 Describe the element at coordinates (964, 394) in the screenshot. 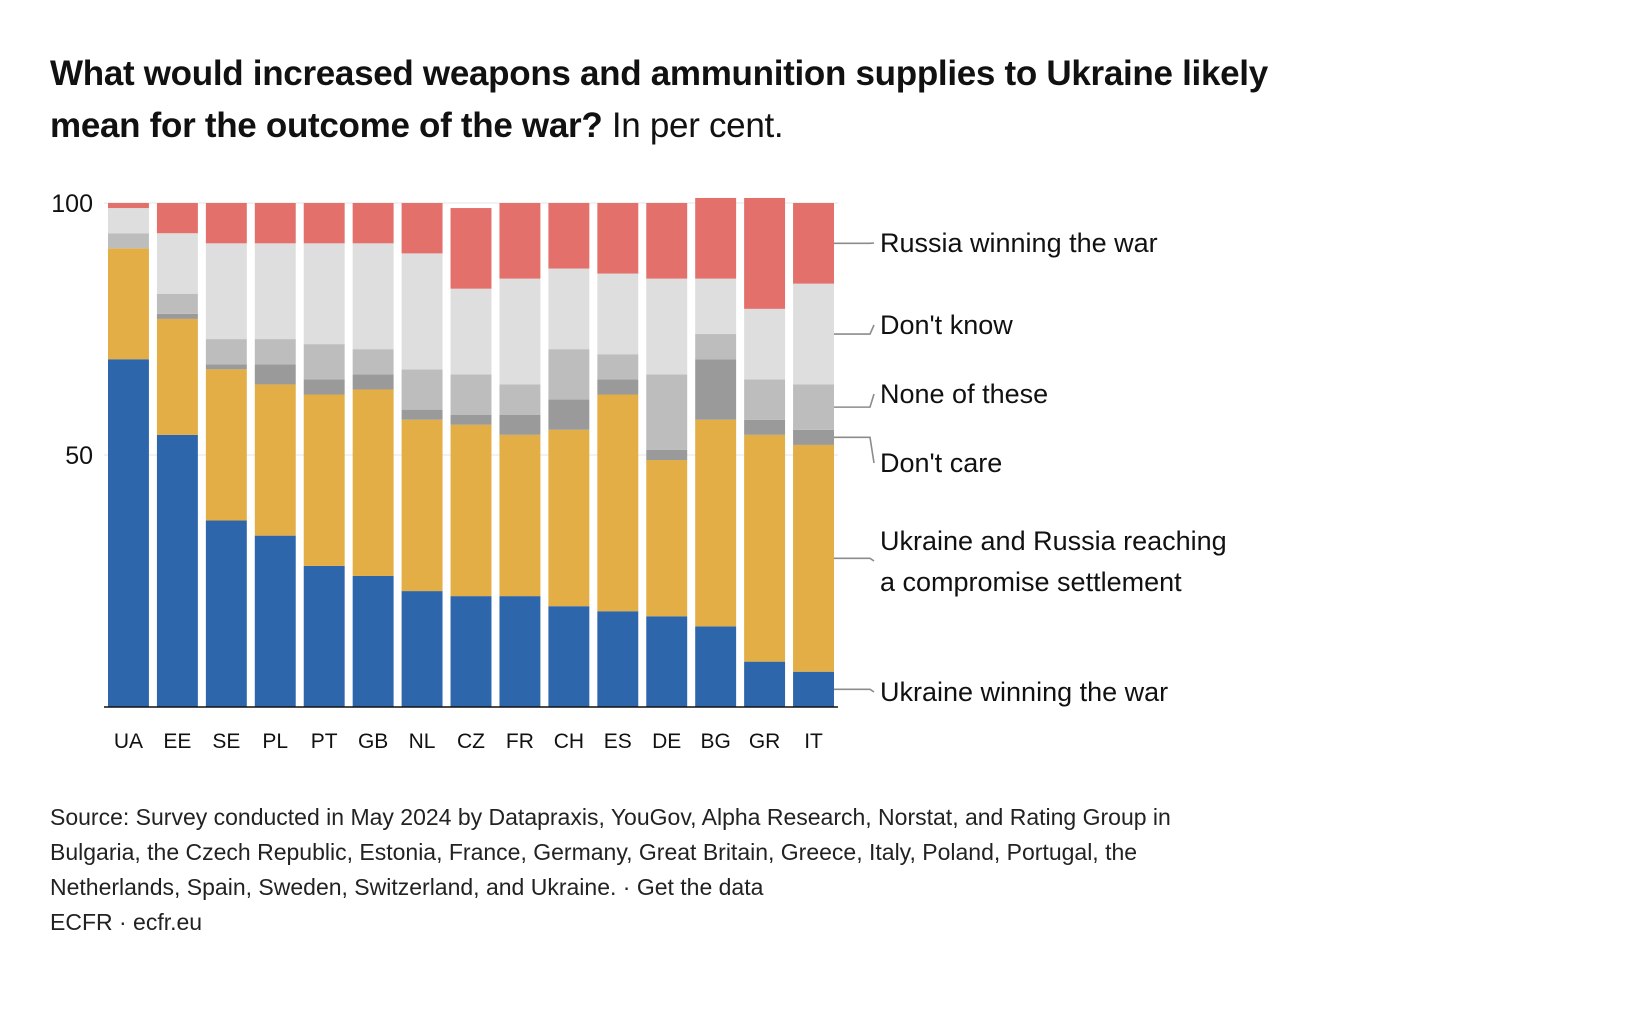

I see `legend-label: None of these` at that location.